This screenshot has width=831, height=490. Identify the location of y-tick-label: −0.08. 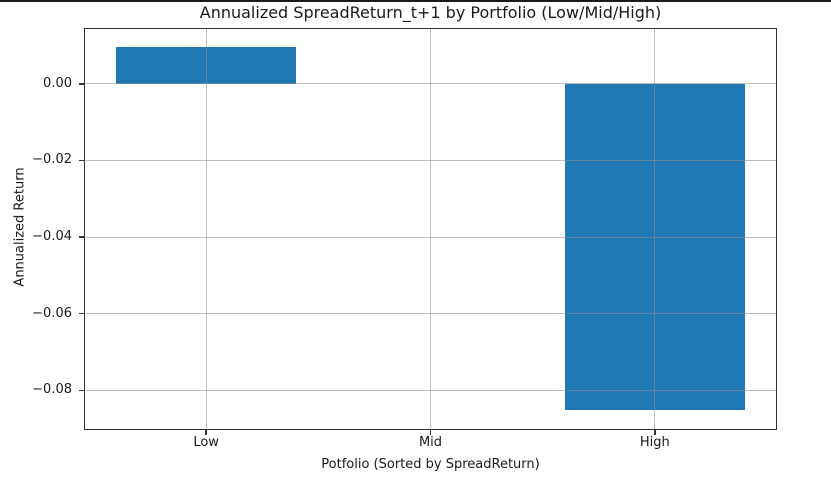
(52, 390).